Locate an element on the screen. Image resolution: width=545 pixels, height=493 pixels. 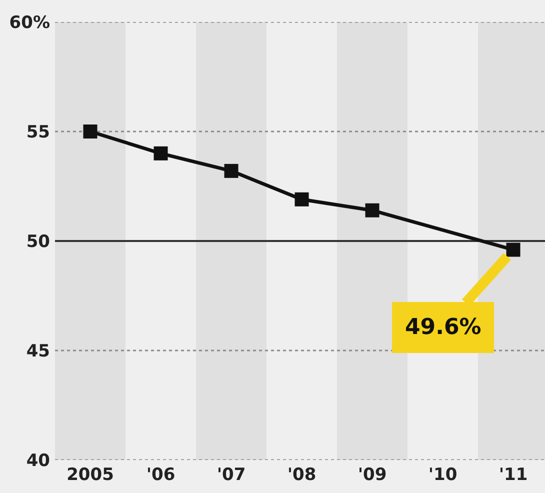
x-tick-label: '11 is located at coordinates (513, 475).